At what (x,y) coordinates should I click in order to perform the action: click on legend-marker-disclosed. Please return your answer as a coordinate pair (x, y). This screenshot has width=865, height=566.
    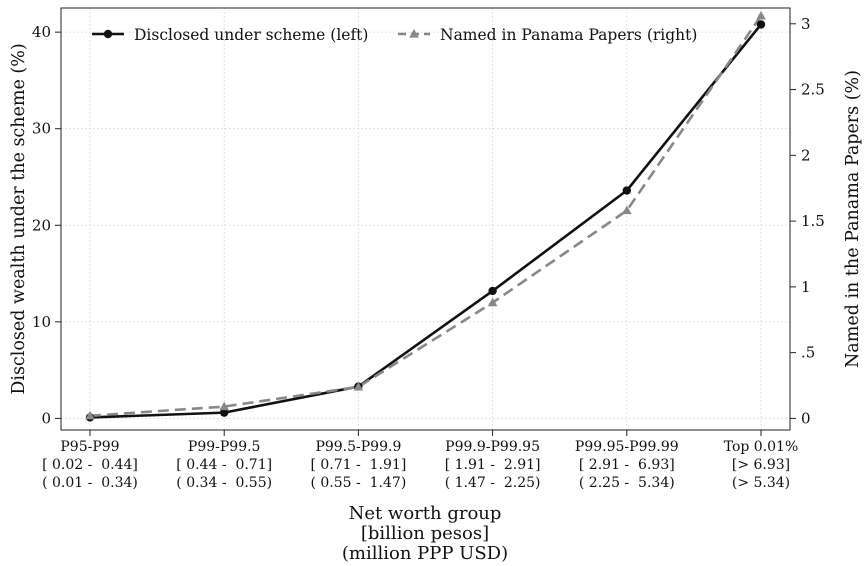
    Looking at the image, I should click on (108, 34).